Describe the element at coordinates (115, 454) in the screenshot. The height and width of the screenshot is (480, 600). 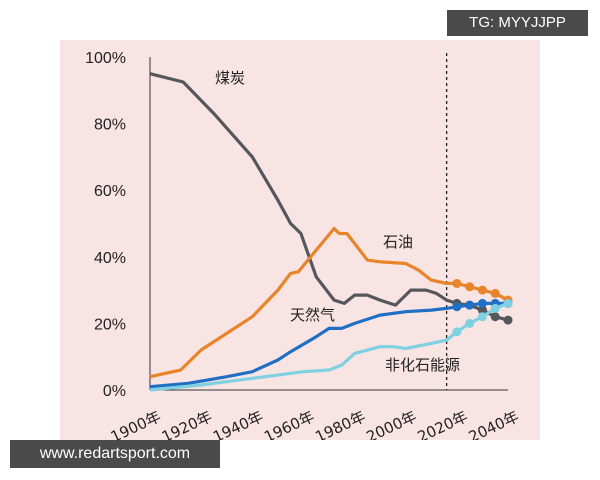
I see `watermark-bottom: www.redartsport.com` at that location.